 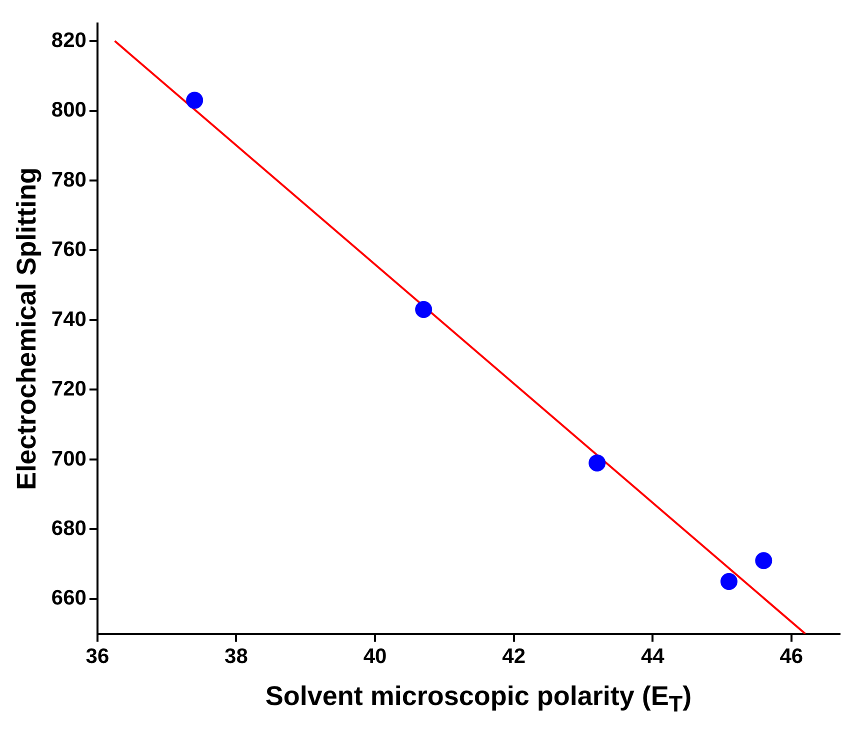 I want to click on x-tick-label: 36, so click(x=98, y=656).